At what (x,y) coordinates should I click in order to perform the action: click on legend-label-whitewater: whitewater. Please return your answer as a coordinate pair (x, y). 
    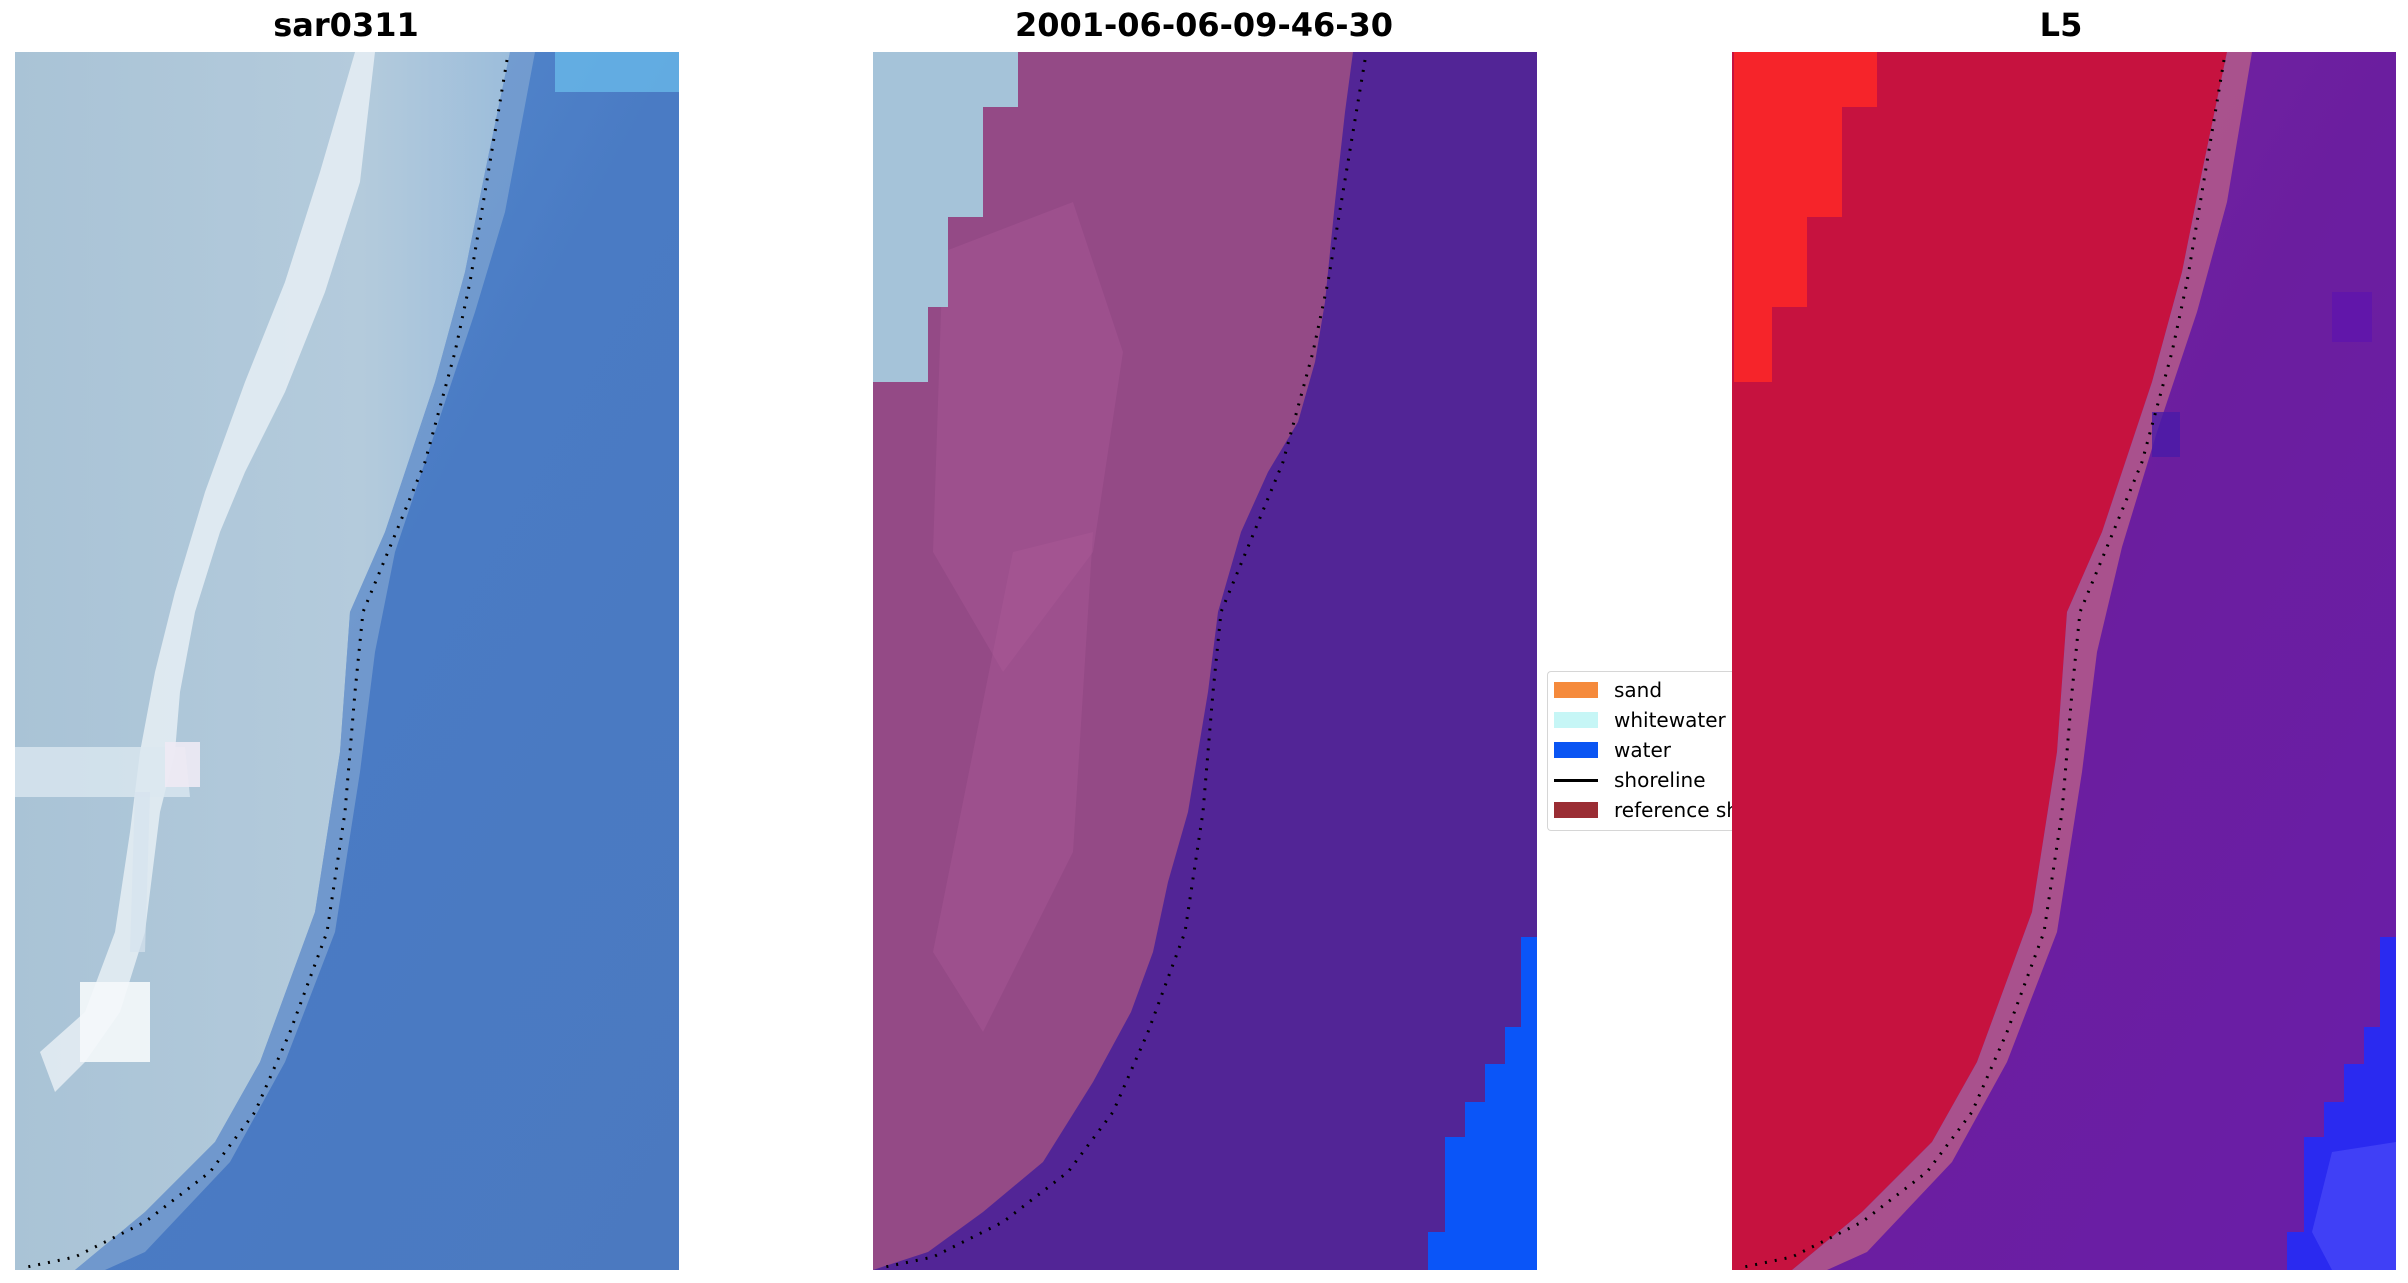
    Looking at the image, I should click on (1670, 720).